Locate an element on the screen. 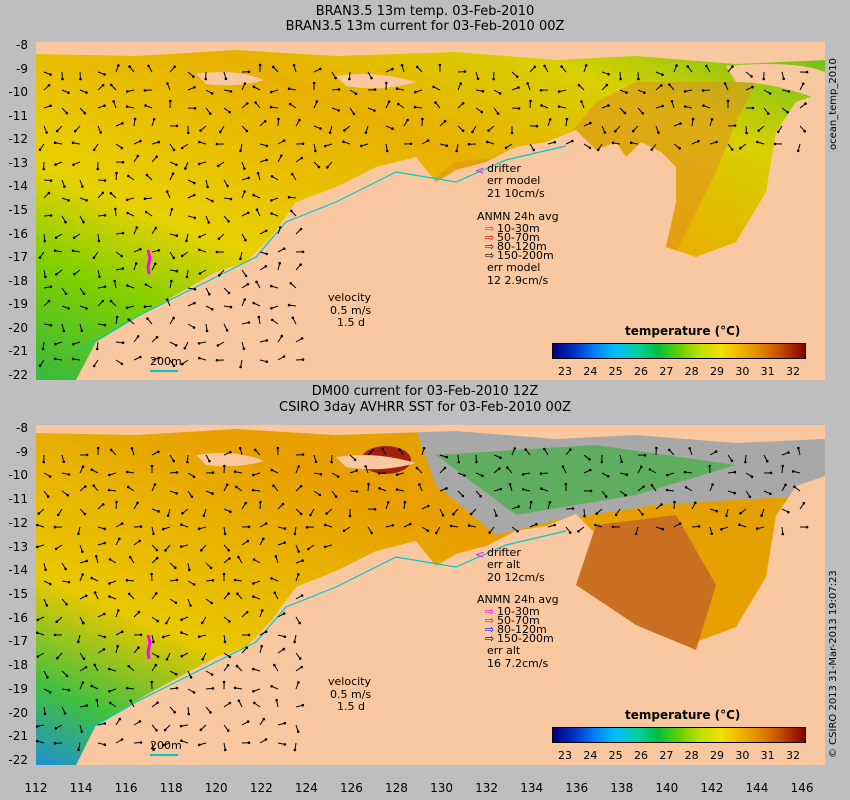 The image size is (850, 800). top-depth-swatch-1: ⇨ is located at coordinates (490, 228).